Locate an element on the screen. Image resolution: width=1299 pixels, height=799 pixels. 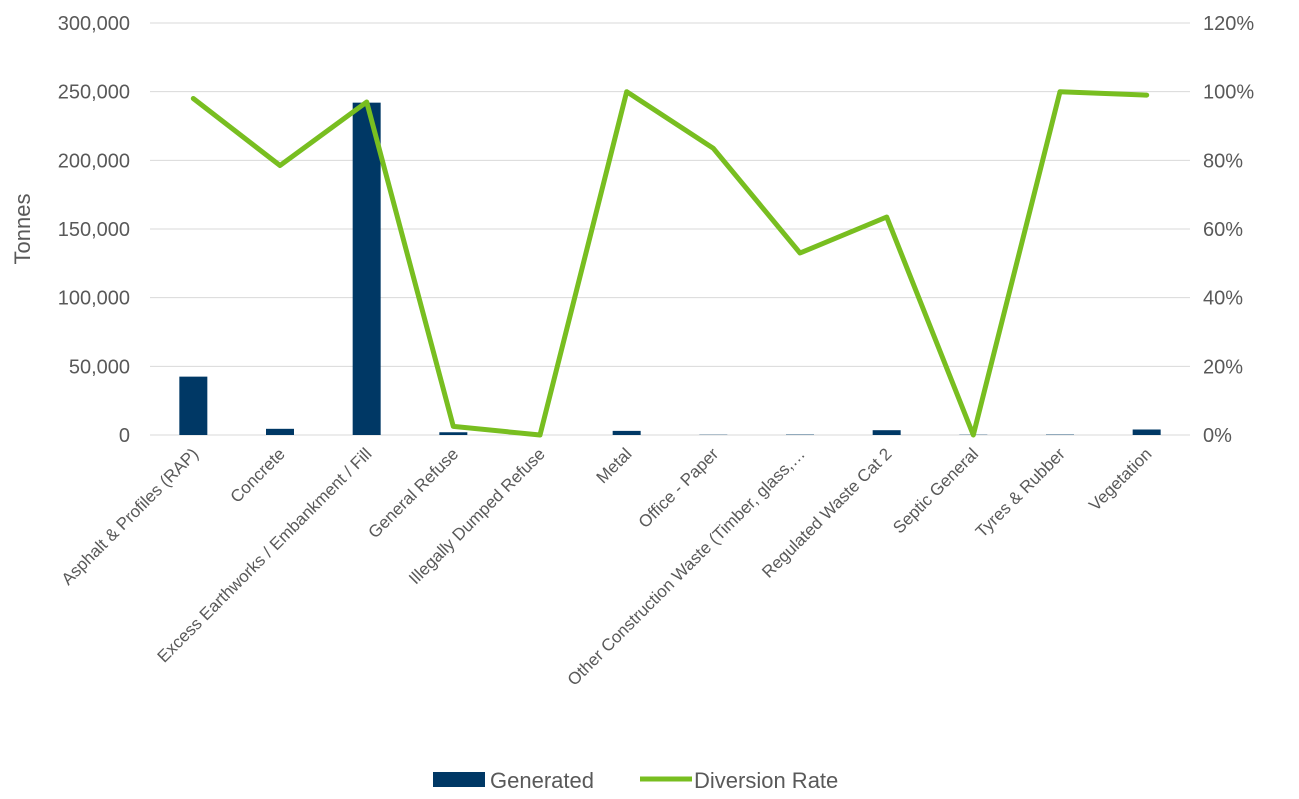
left-tick-label: 200,000 is located at coordinates (94, 161).